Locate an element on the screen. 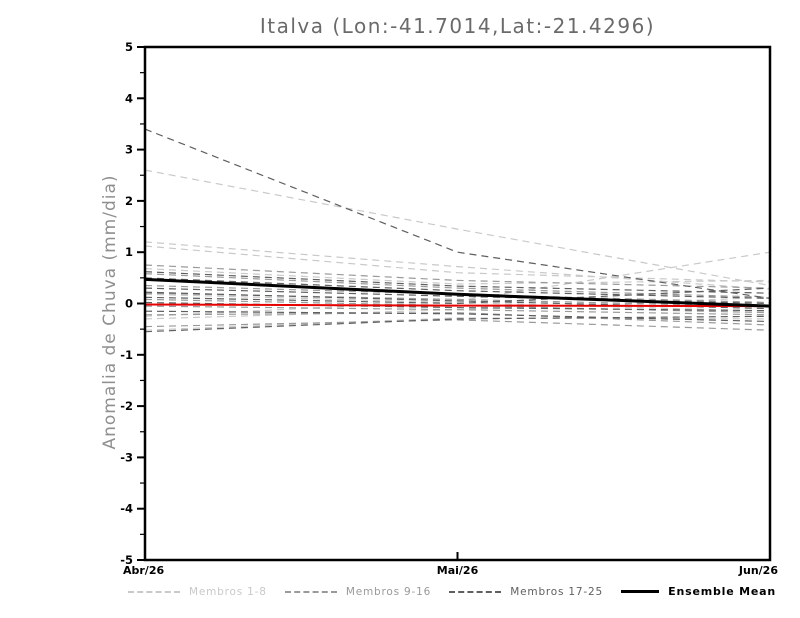 This screenshot has width=800, height=618. y-tick-label: 0 is located at coordinates (129, 304).